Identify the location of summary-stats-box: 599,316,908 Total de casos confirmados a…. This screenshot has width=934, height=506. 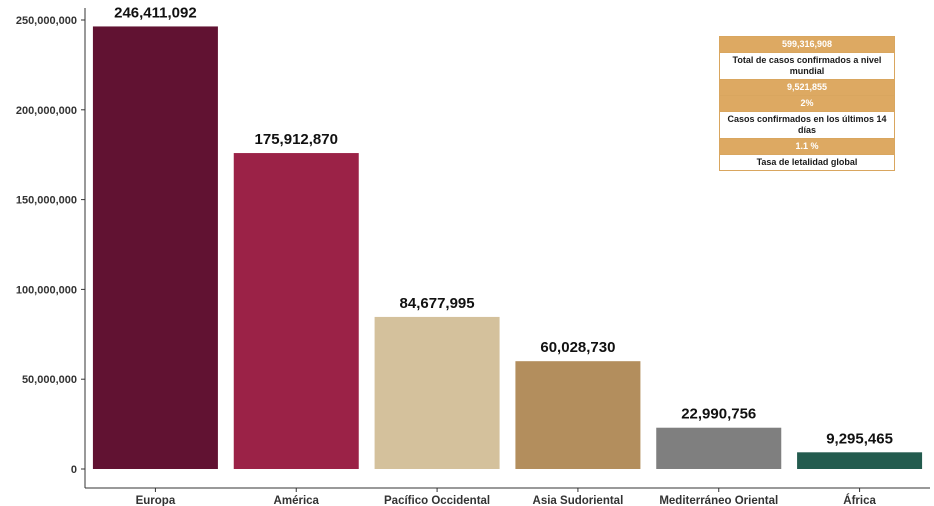
(807, 103).